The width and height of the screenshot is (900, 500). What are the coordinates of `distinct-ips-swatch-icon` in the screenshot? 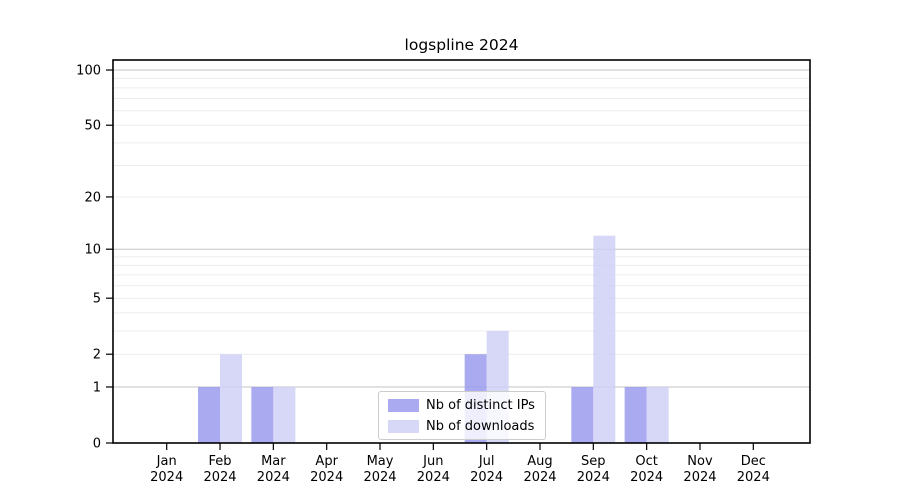 It's located at (403, 405).